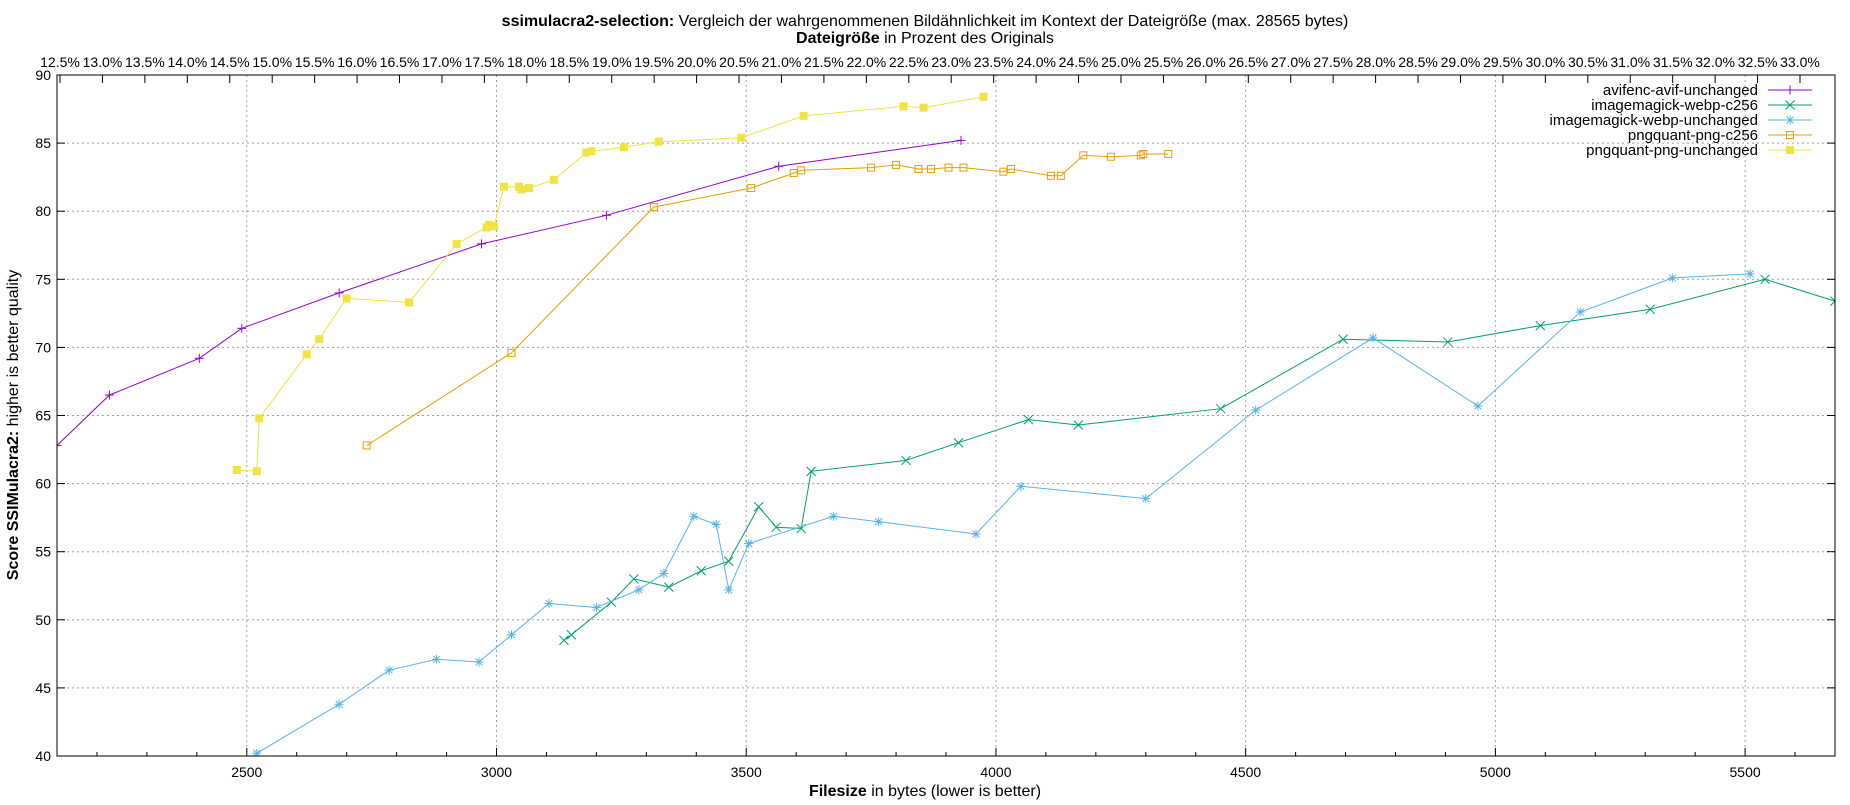 The height and width of the screenshot is (805, 1850). I want to click on x2-tick-label: 14.5%, so click(230, 62).